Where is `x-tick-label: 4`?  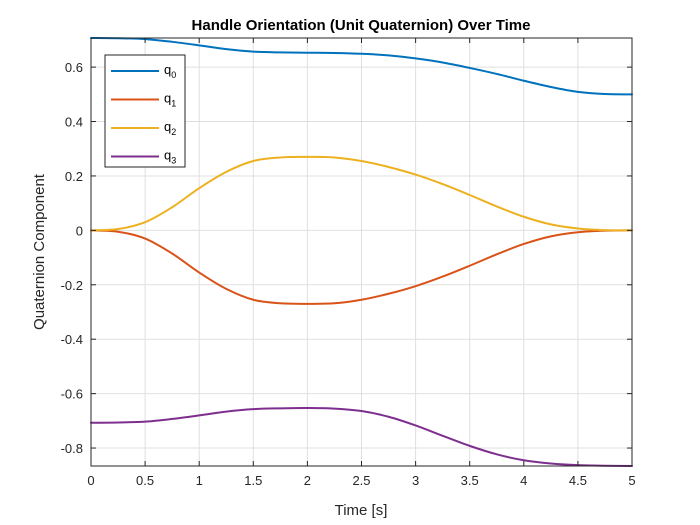
x-tick-label: 4 is located at coordinates (523, 480).